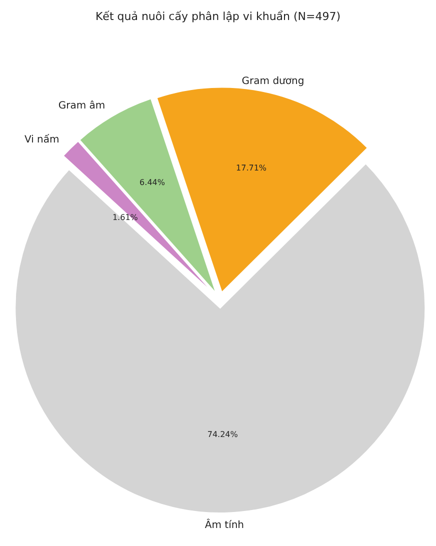  What do you see at coordinates (224, 524) in the screenshot?
I see `slice-label: Âm tính` at bounding box center [224, 524].